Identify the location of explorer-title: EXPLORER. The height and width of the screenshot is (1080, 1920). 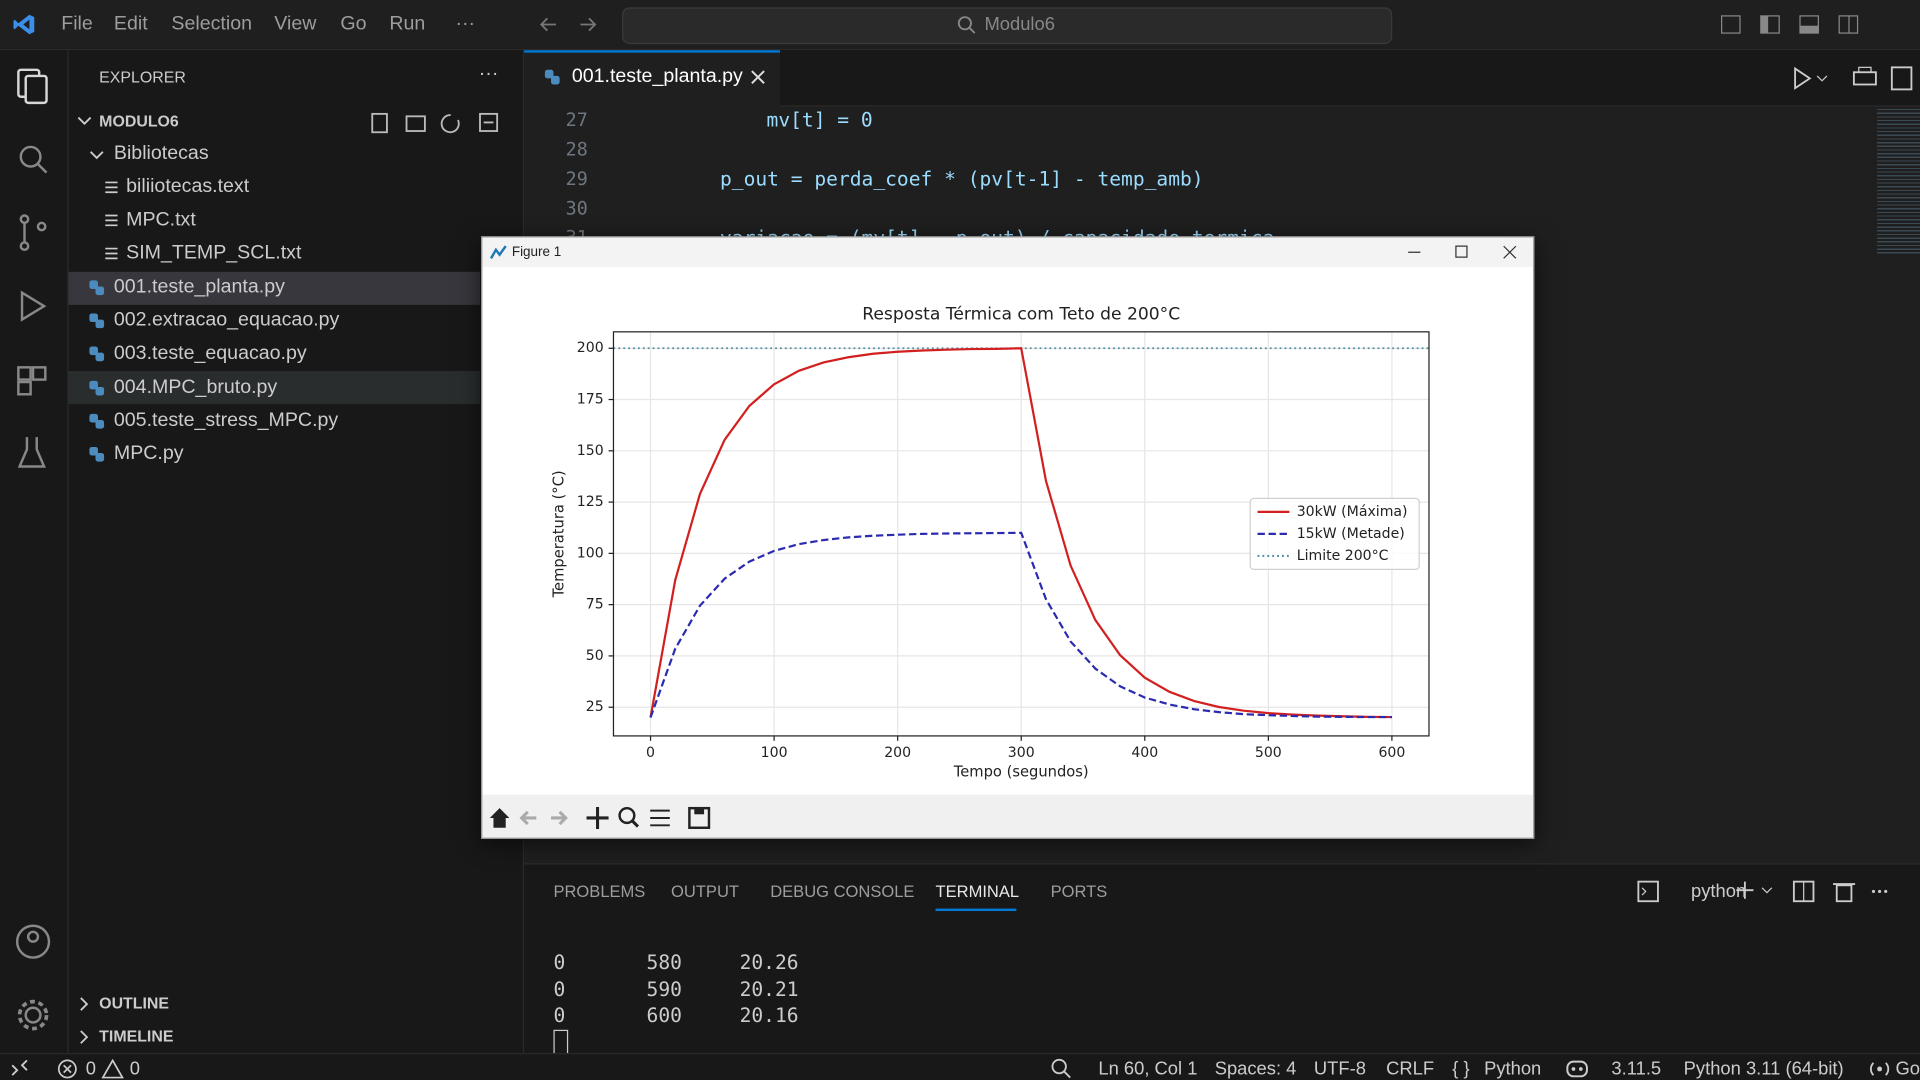
(142, 77).